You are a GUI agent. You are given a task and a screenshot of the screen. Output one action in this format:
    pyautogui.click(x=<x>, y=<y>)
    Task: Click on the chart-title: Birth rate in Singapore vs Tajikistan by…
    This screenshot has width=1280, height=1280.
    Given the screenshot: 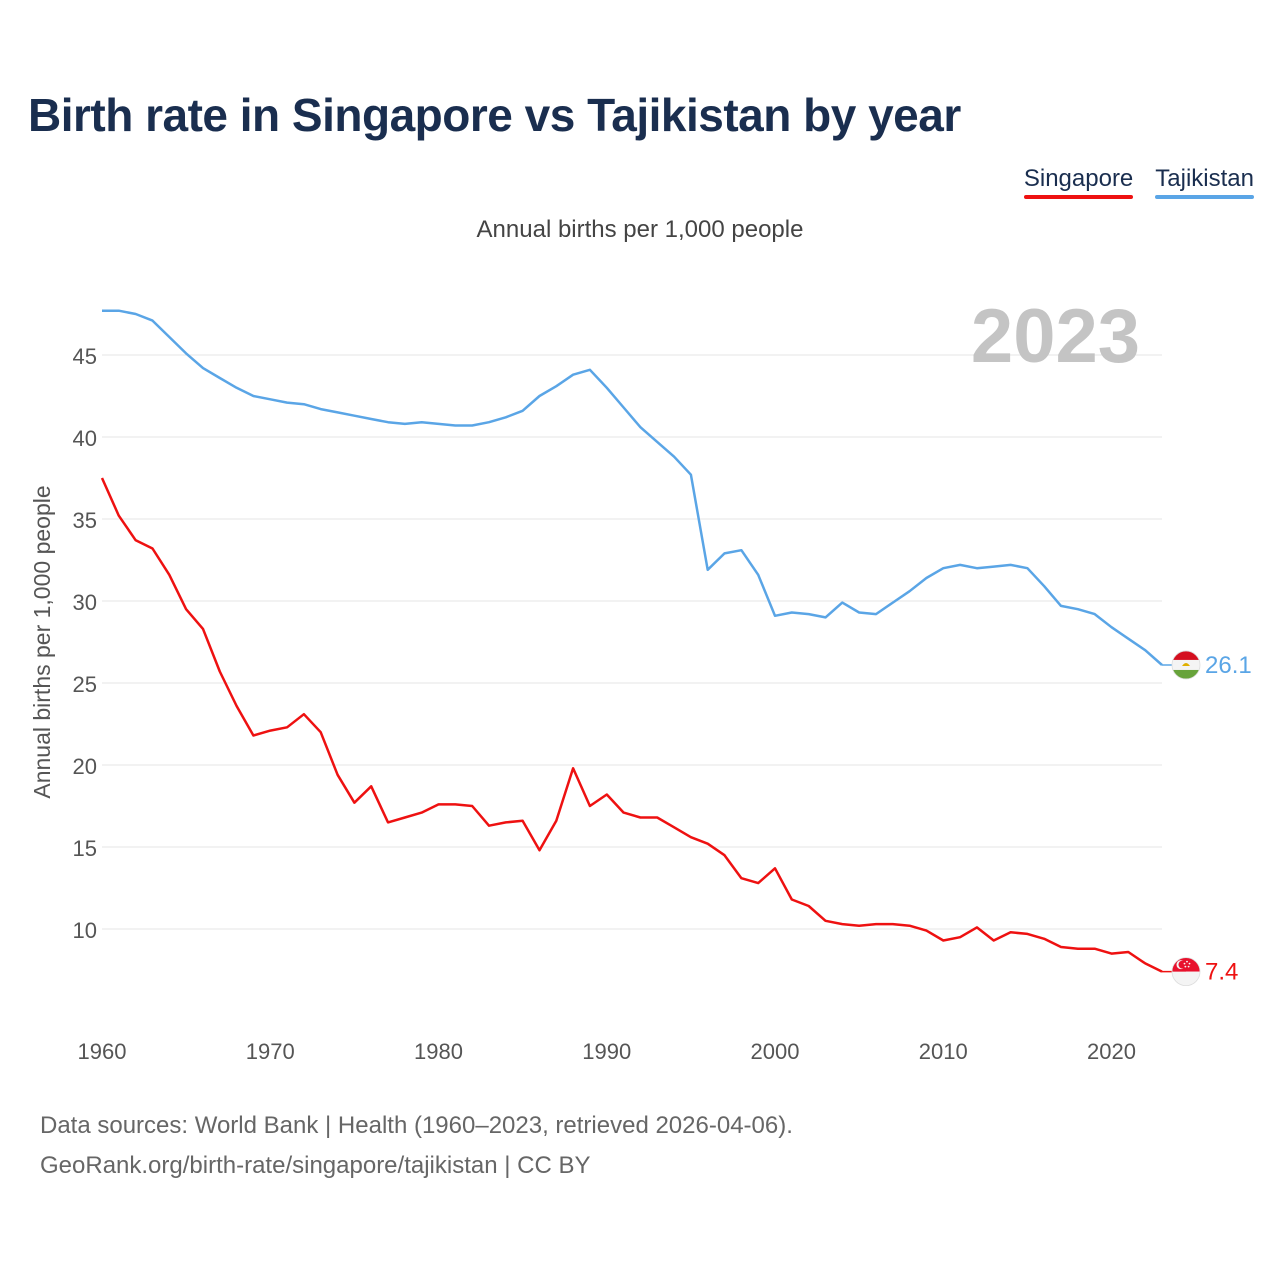 What is the action you would take?
    pyautogui.click(x=494, y=115)
    